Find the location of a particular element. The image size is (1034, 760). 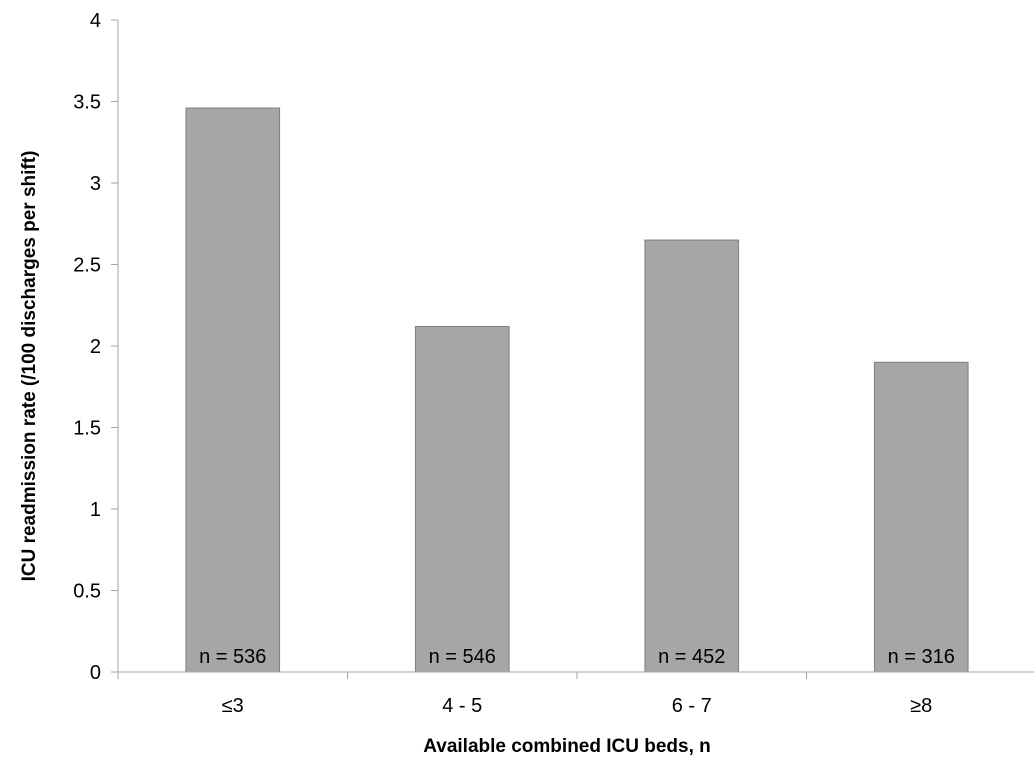

y-tick-label: 2.5 is located at coordinates (87, 266).